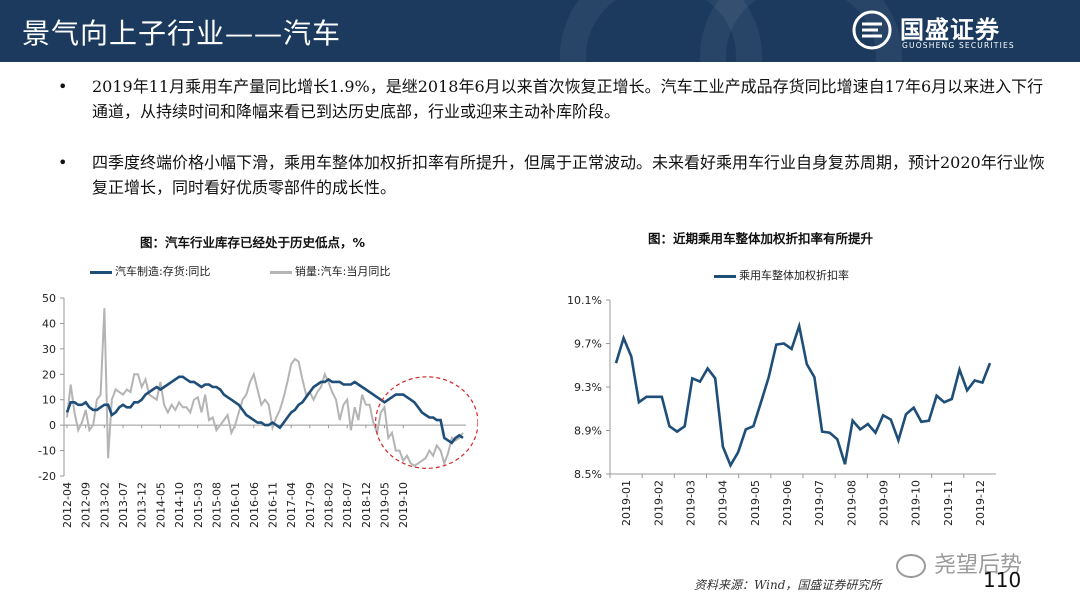 Image resolution: width=1080 pixels, height=608 pixels. I want to click on x-tick-label: 2014-10, so click(179, 505).